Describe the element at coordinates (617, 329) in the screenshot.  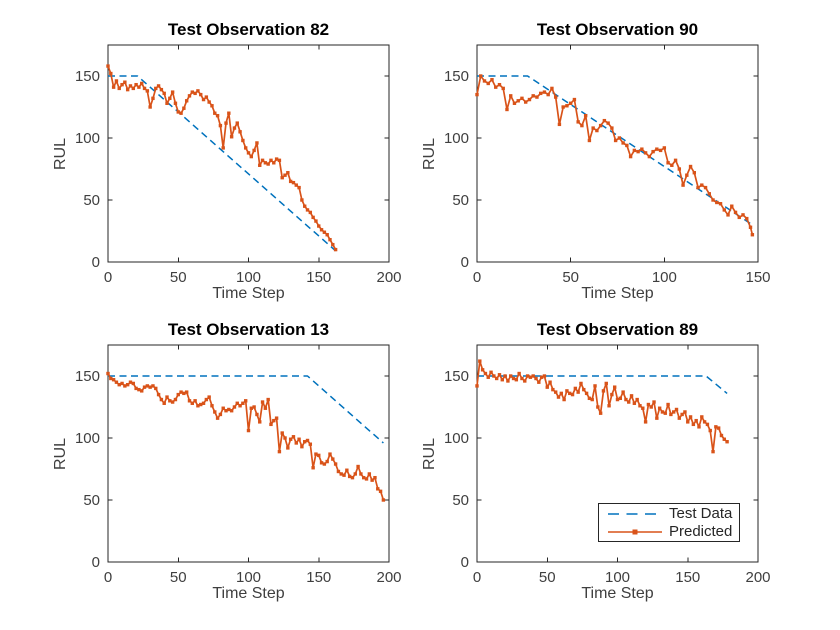
I see `subplot-title-89: Test Observation 89` at that location.